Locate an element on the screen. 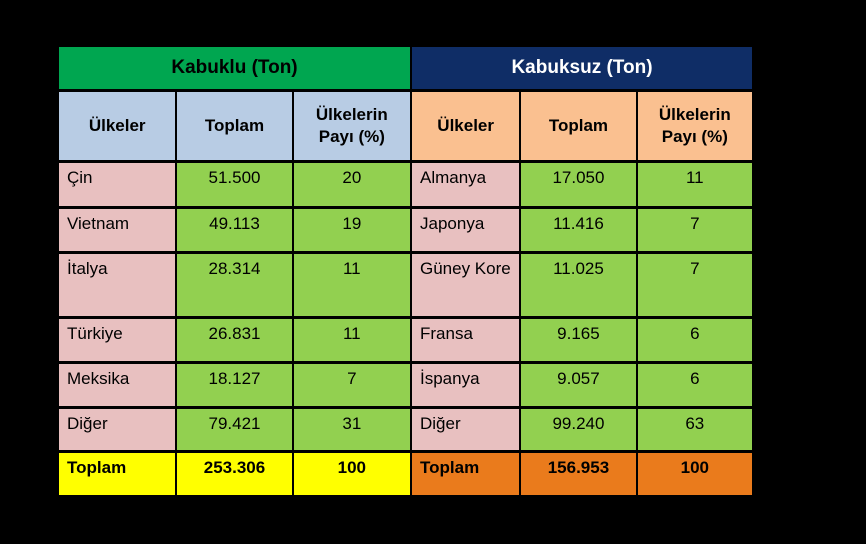 Image resolution: width=866 pixels, height=544 pixels. table-row: Vietnam 49.113 19 Japonya 11.416 7 is located at coordinates (405, 230).